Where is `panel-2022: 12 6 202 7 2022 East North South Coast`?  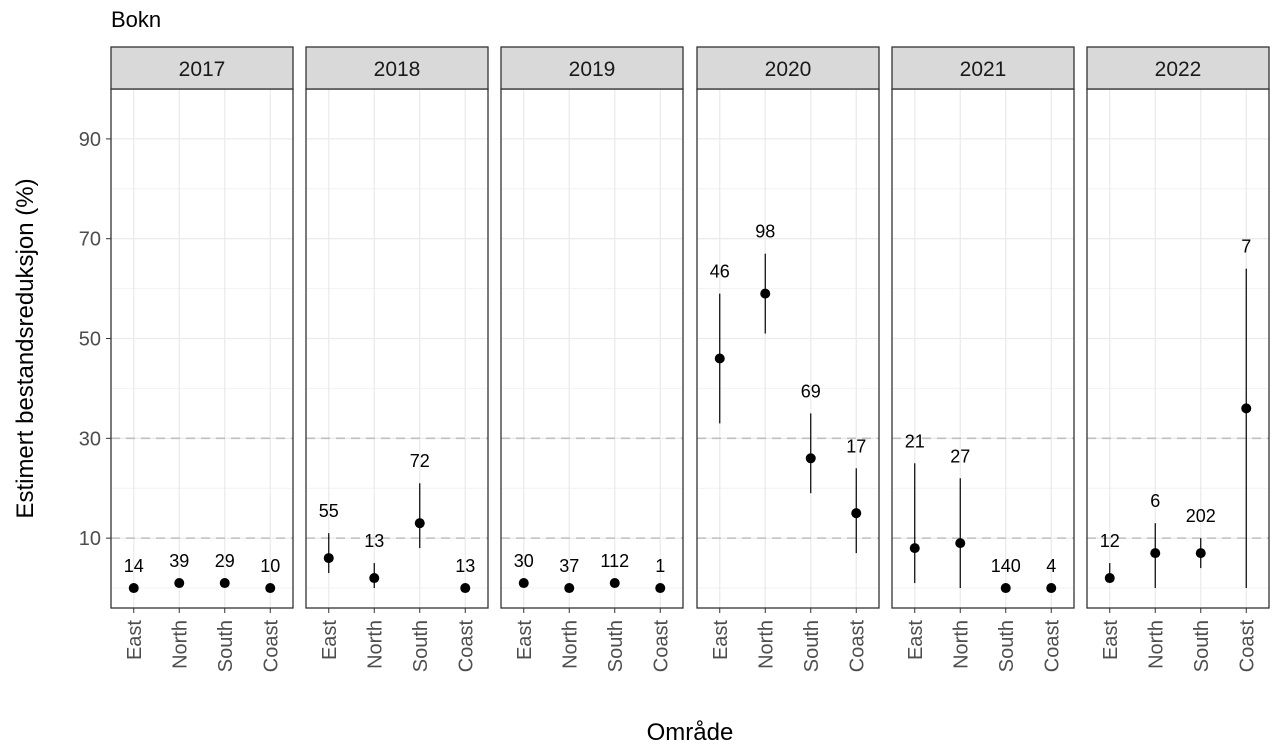 panel-2022: 12 6 202 7 2022 East North South Coast is located at coordinates (1178, 359).